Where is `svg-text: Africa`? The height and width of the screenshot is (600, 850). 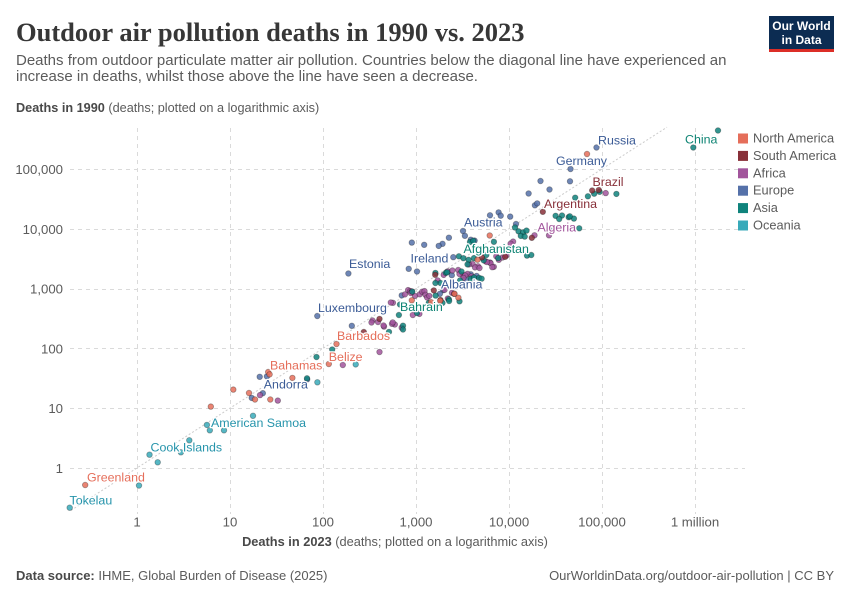 svg-text: Africa is located at coordinates (770, 172).